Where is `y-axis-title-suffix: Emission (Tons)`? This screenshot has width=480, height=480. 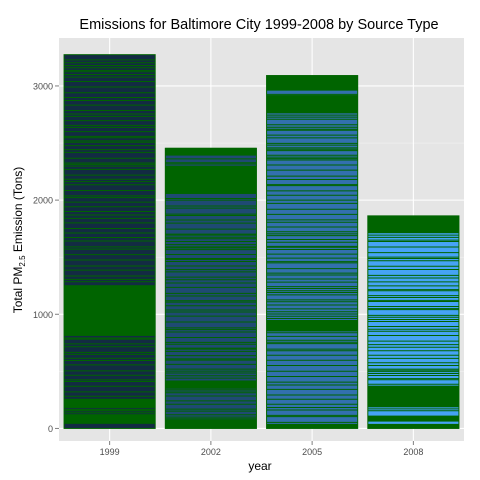
y-axis-title-suffix: Emission (Tons) is located at coordinates (18, 211).